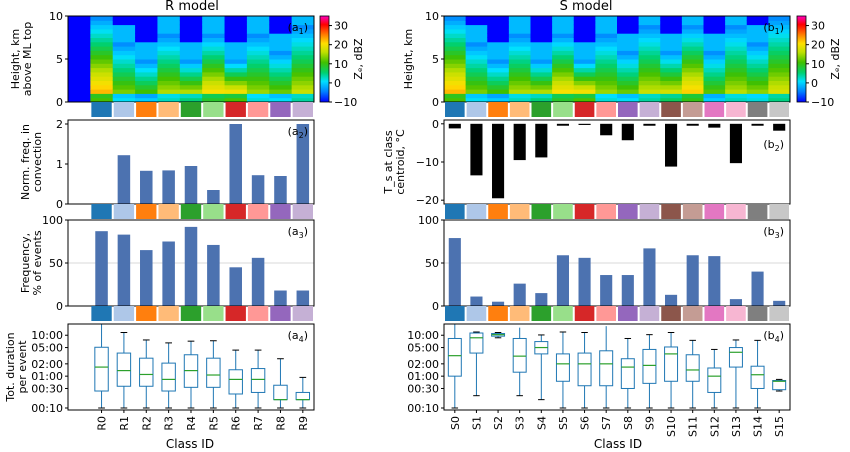  What do you see at coordinates (146, 211) in the screenshot?
I see `strip-a2-R2` at bounding box center [146, 211].